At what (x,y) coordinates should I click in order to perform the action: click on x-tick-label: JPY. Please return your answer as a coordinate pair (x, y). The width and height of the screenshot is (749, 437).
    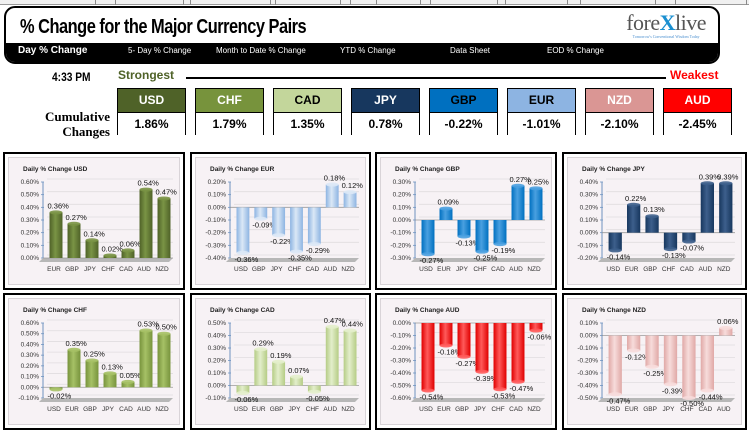
    Looking at the image, I should click on (277, 269).